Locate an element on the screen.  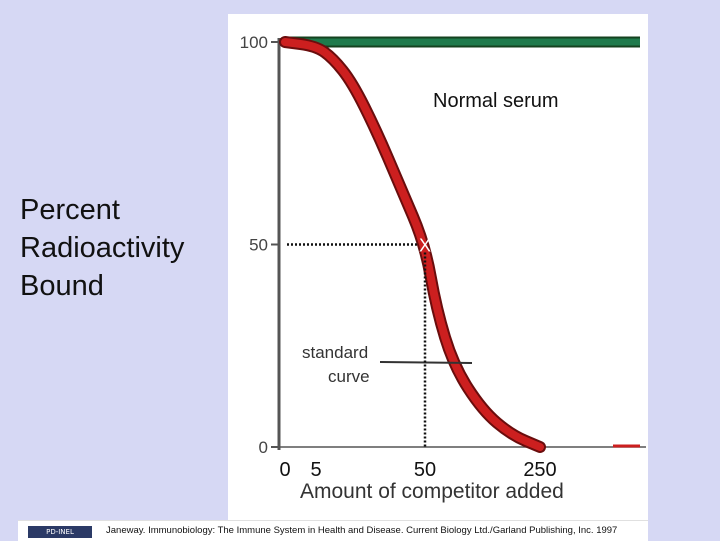
y-tick-label: 50 is located at coordinates (258, 245).